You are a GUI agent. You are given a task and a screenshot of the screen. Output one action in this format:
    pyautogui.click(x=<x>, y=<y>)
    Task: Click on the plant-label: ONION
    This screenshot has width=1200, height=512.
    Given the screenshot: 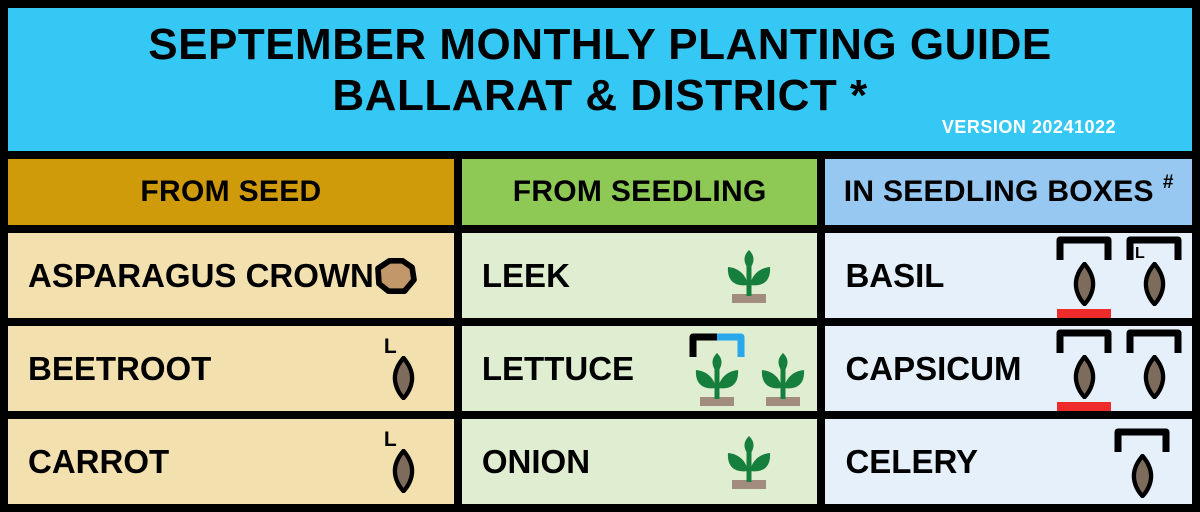 What is the action you would take?
    pyautogui.click(x=536, y=461)
    